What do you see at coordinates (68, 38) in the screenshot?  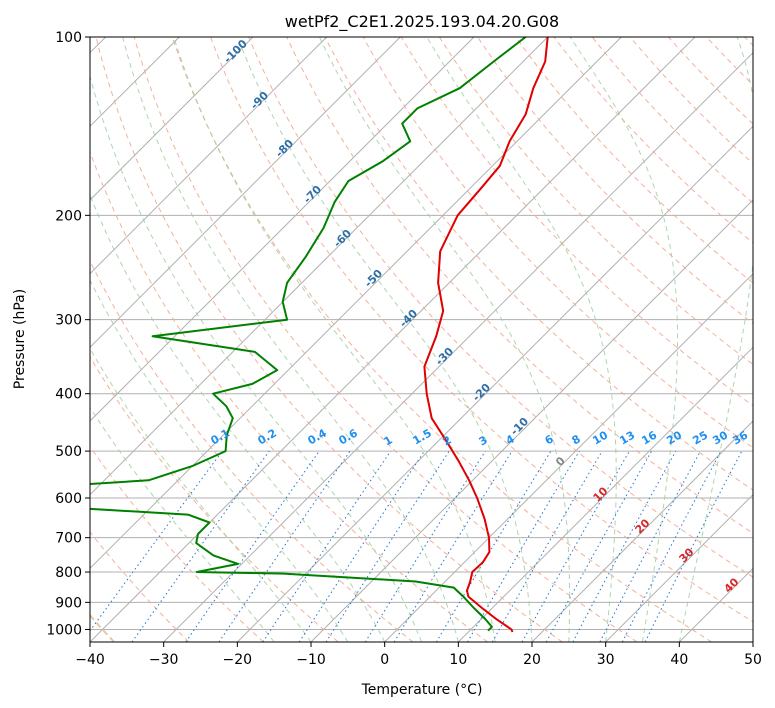 I see `y-tick-label: 100` at bounding box center [68, 38].